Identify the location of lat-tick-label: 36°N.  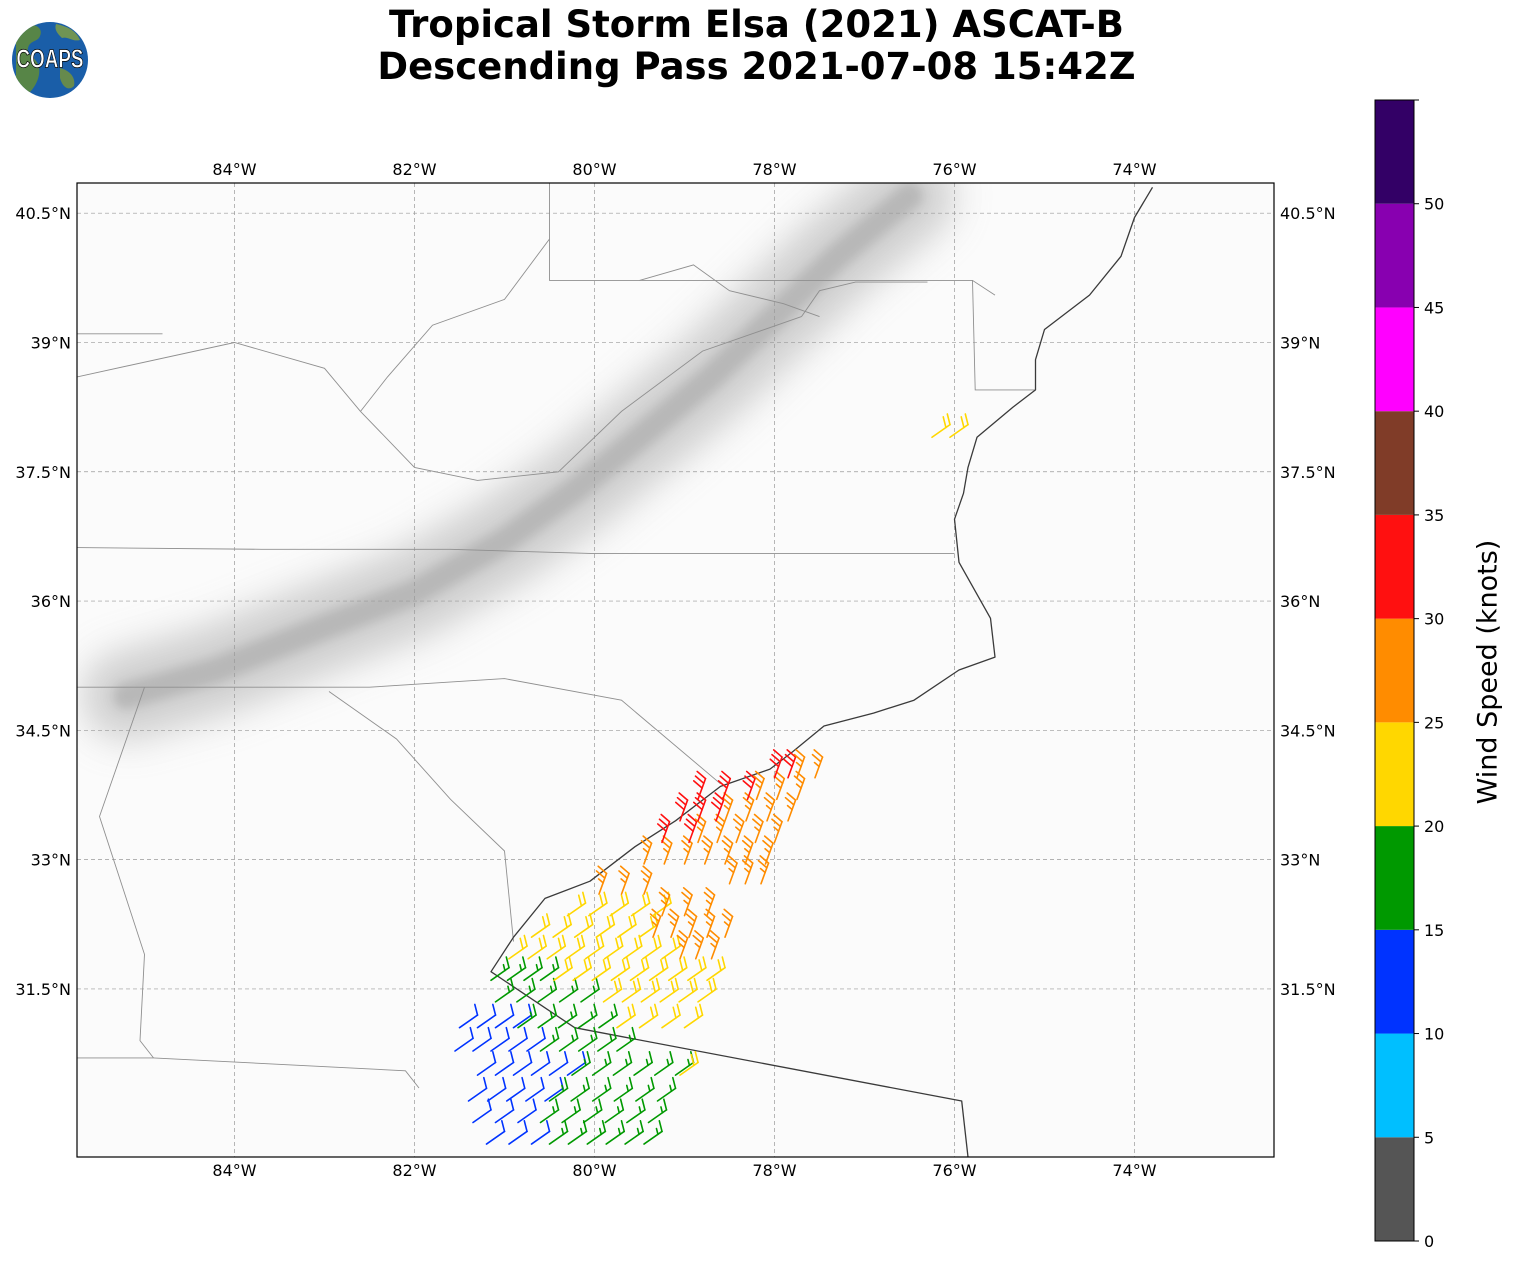
(1300, 601).